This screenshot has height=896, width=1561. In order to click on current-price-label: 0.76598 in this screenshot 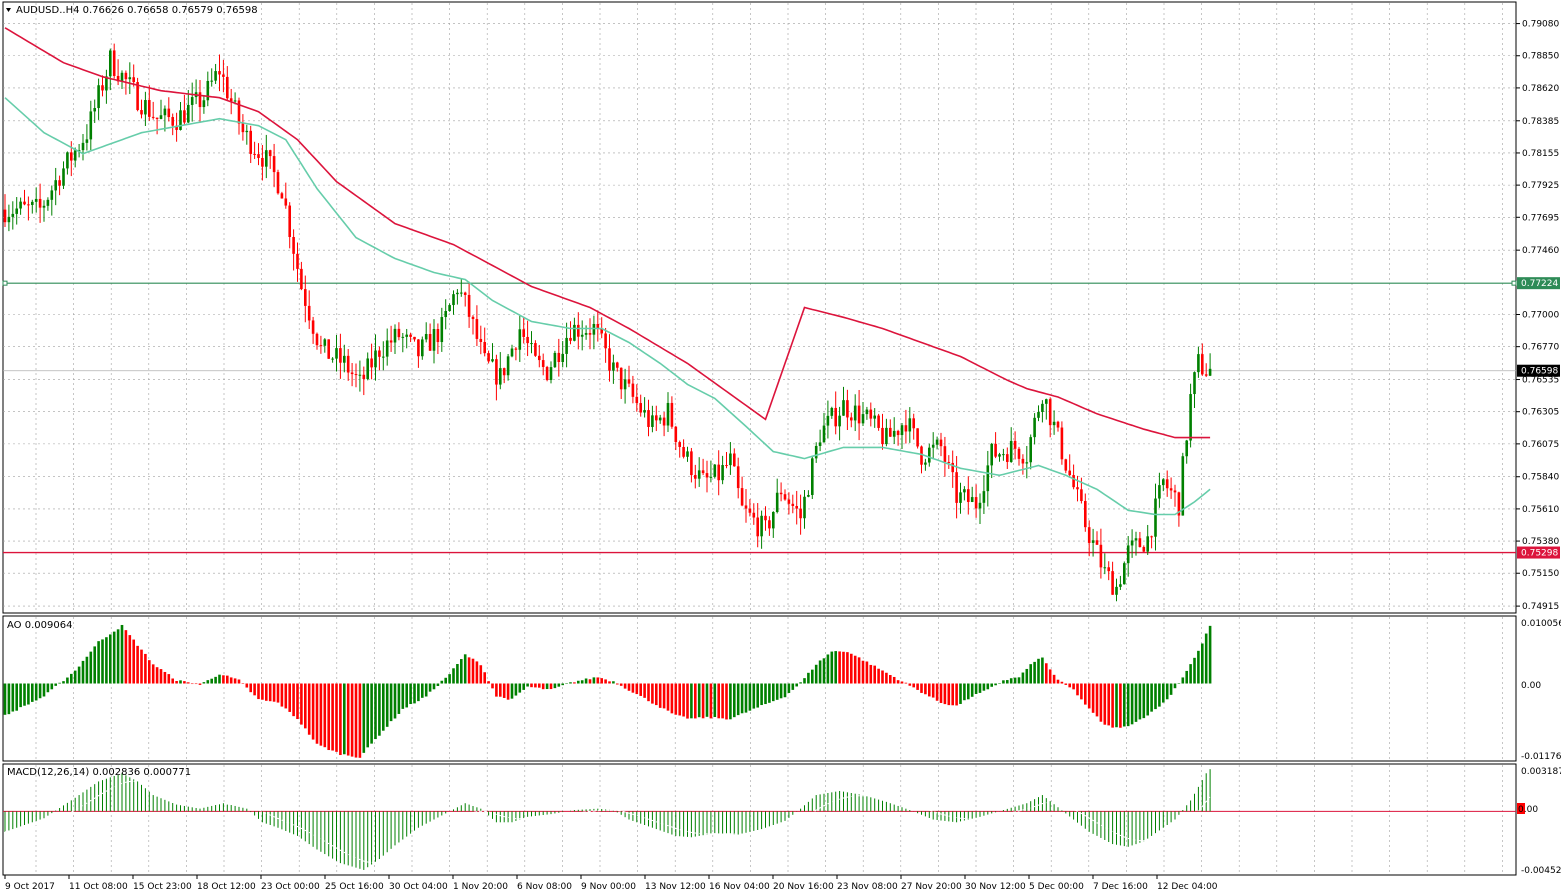, I will do `click(1539, 372)`.